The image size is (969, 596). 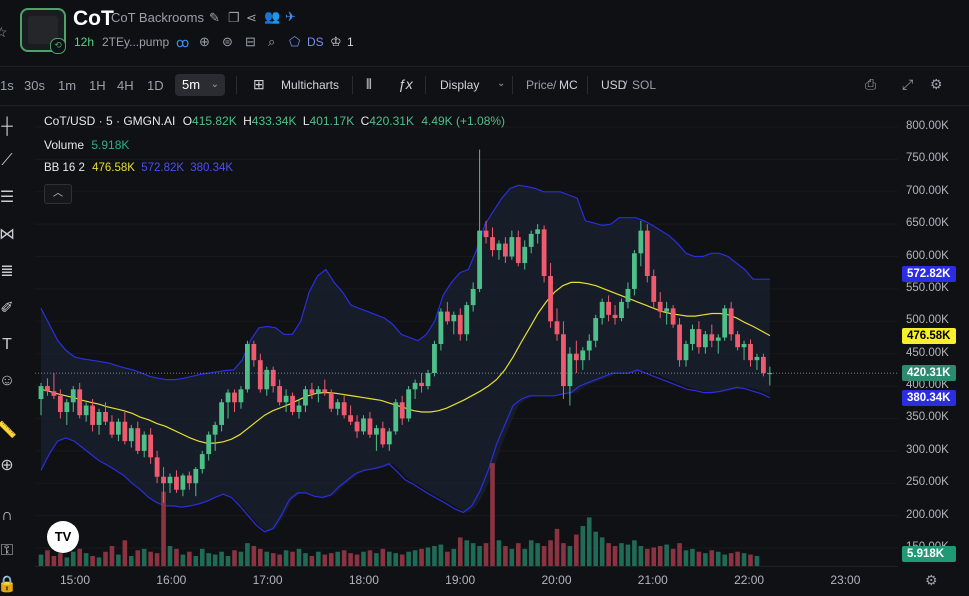 What do you see at coordinates (34, 85) in the screenshot?
I see `timeframe-30s: 30s` at bounding box center [34, 85].